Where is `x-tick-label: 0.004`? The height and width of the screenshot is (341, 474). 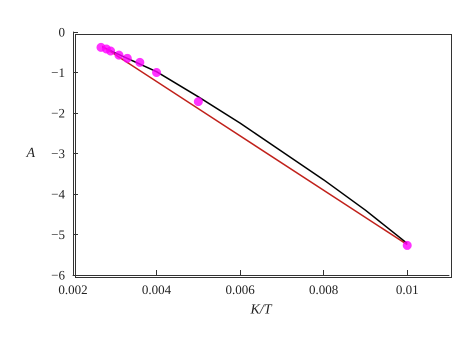 x-tick-label: 0.004 is located at coordinates (157, 289).